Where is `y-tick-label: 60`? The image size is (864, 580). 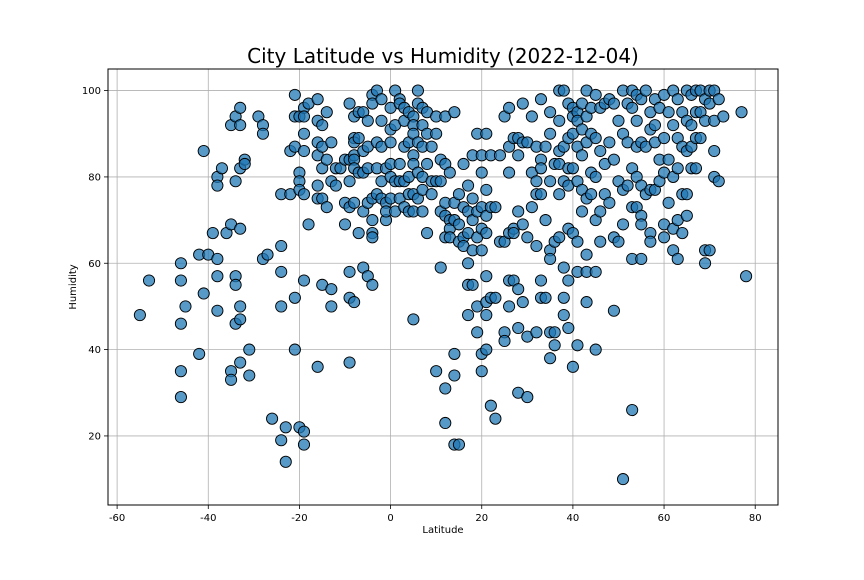 y-tick-label: 60 is located at coordinates (94, 264).